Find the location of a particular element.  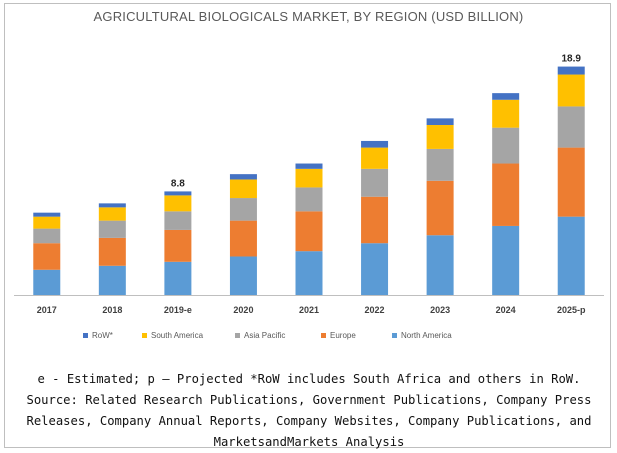

legend-label-south-america: South America is located at coordinates (177, 335).